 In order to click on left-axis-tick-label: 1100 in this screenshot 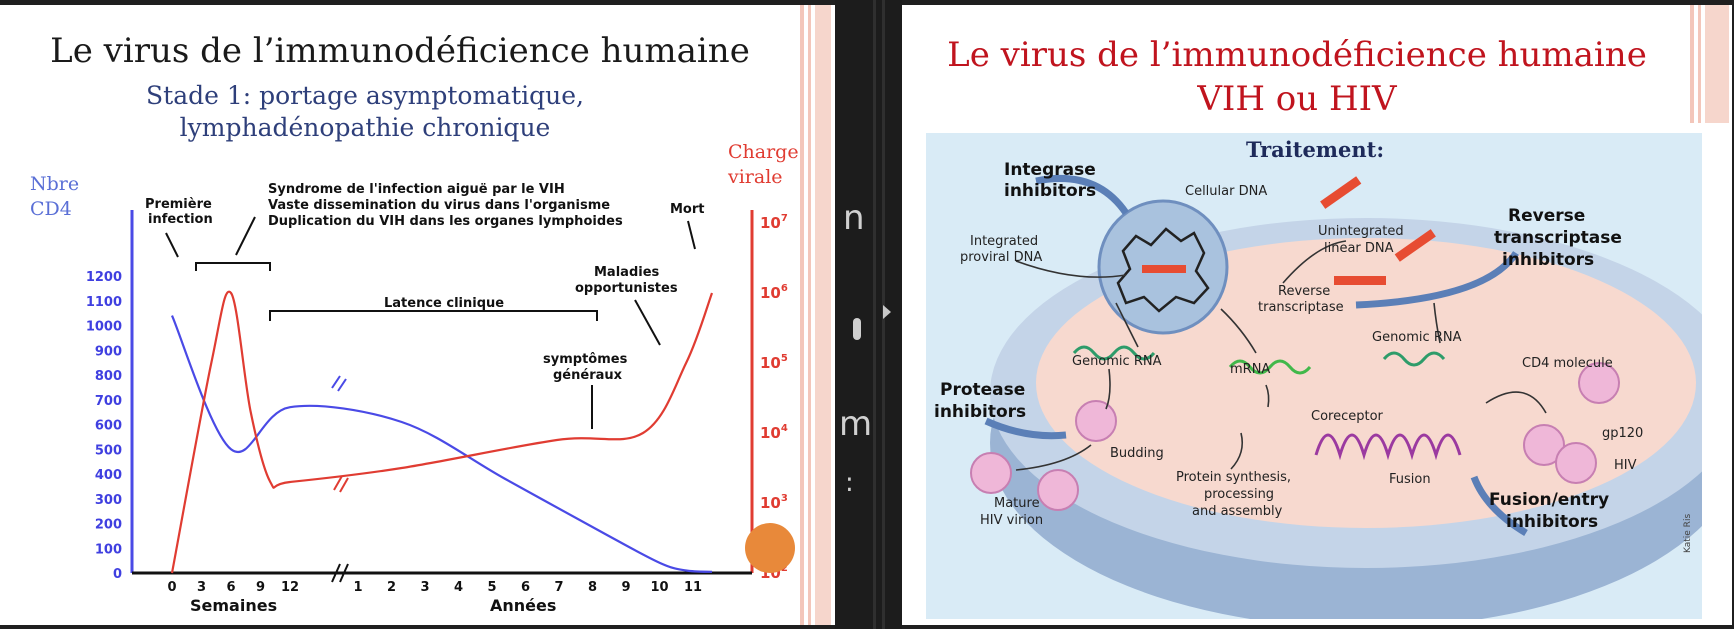, I will do `click(104, 302)`.